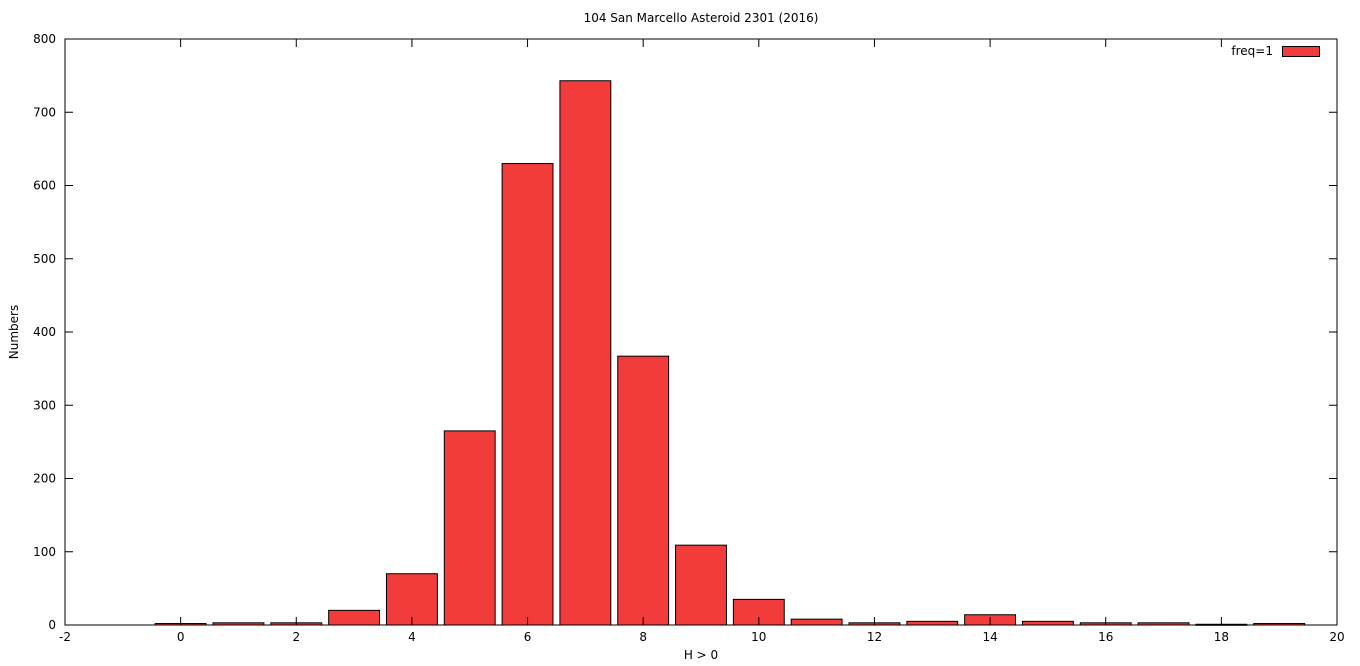 This screenshot has width=1360, height=666. I want to click on x-tick-label: 2, so click(296, 637).